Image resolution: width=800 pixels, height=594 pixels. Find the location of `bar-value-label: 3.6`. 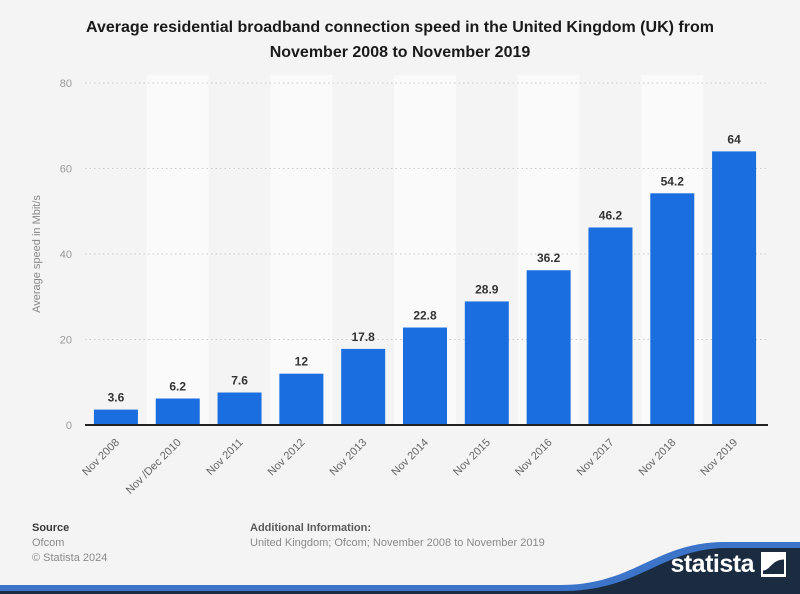

bar-value-label: 3.6 is located at coordinates (116, 398).